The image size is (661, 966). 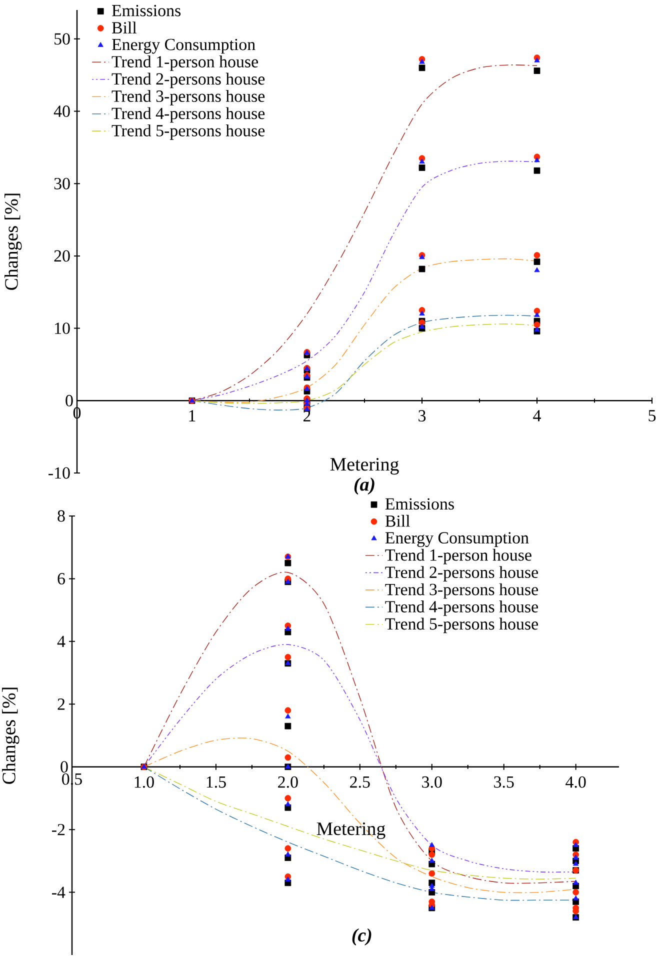 I want to click on x-tick-label: 1, so click(x=192, y=416).